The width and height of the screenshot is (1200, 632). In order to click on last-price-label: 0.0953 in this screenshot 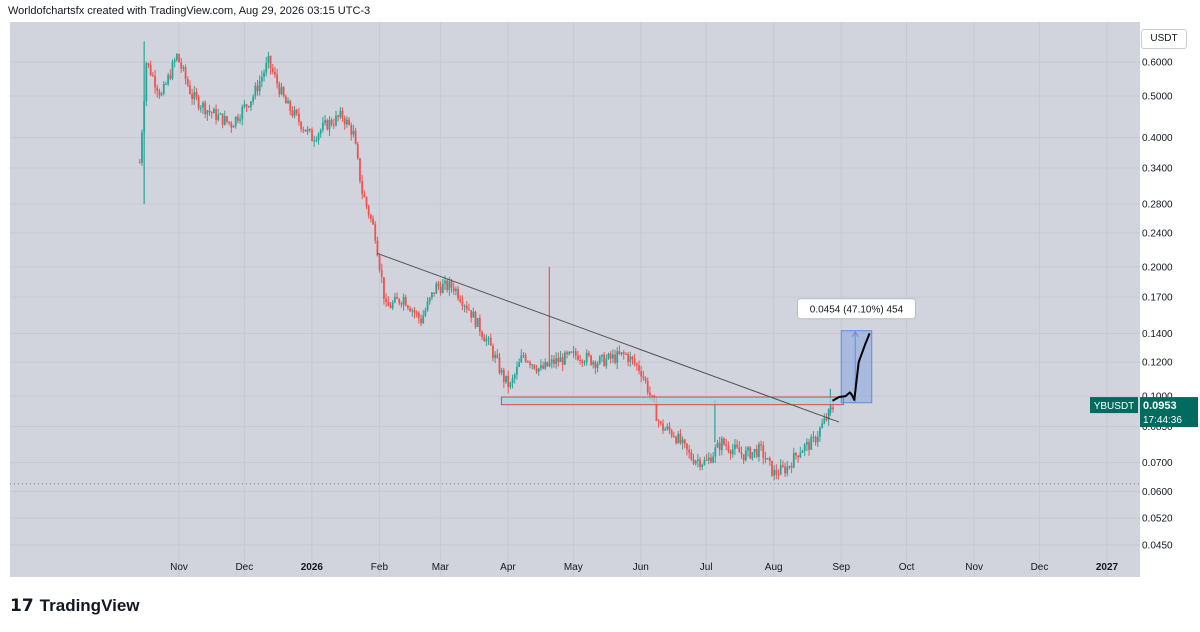, I will do `click(1160, 406)`.